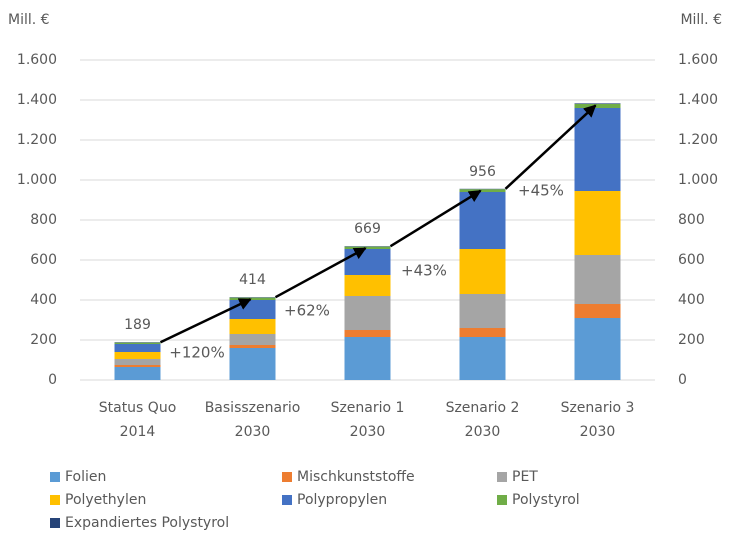 The image size is (730, 537). Describe the element at coordinates (482, 172) in the screenshot. I see `total-label: 956` at that location.